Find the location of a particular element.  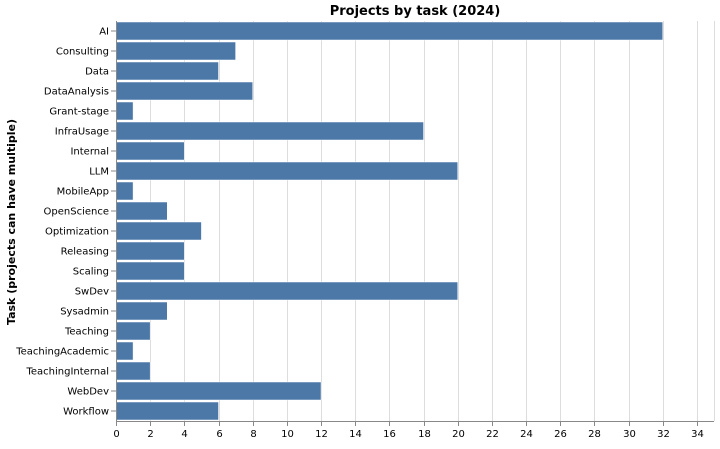

y-axis-title: Task (projects can have multiple) is located at coordinates (11, 222).